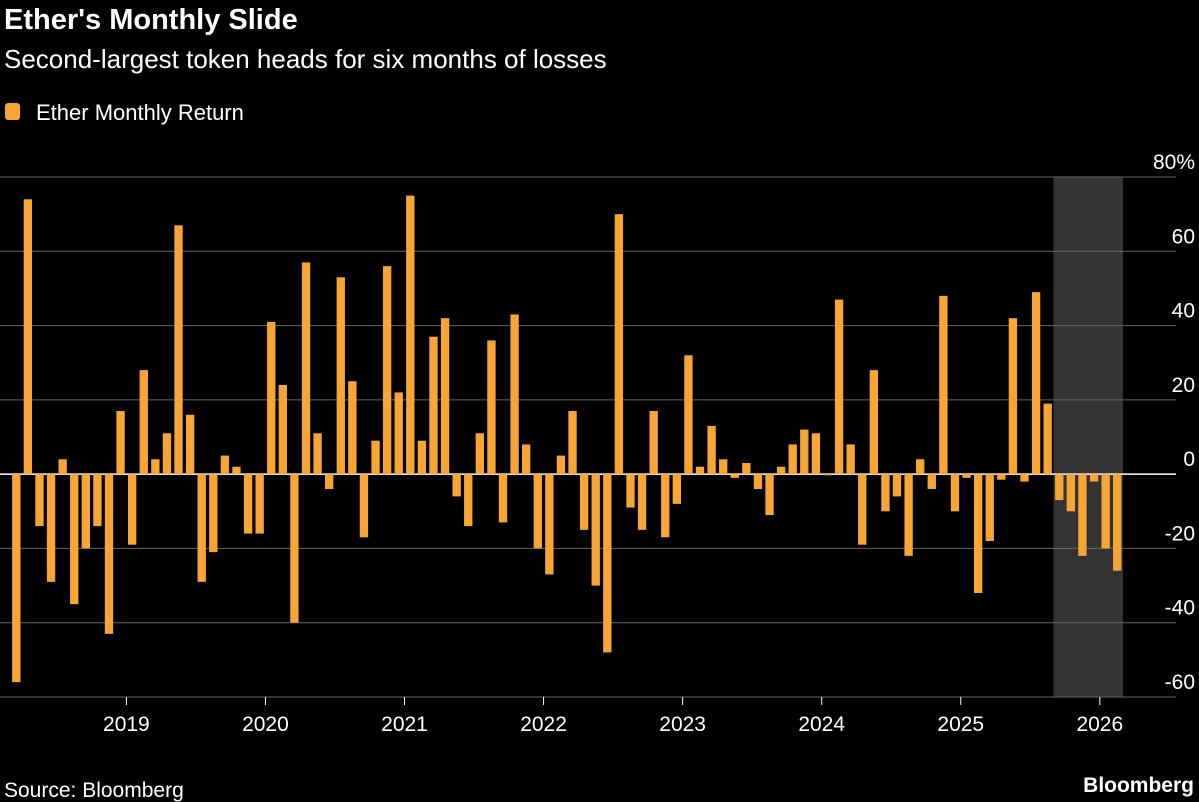 This screenshot has height=802, width=1199. I want to click on brand: Bloomberg, so click(1138, 785).